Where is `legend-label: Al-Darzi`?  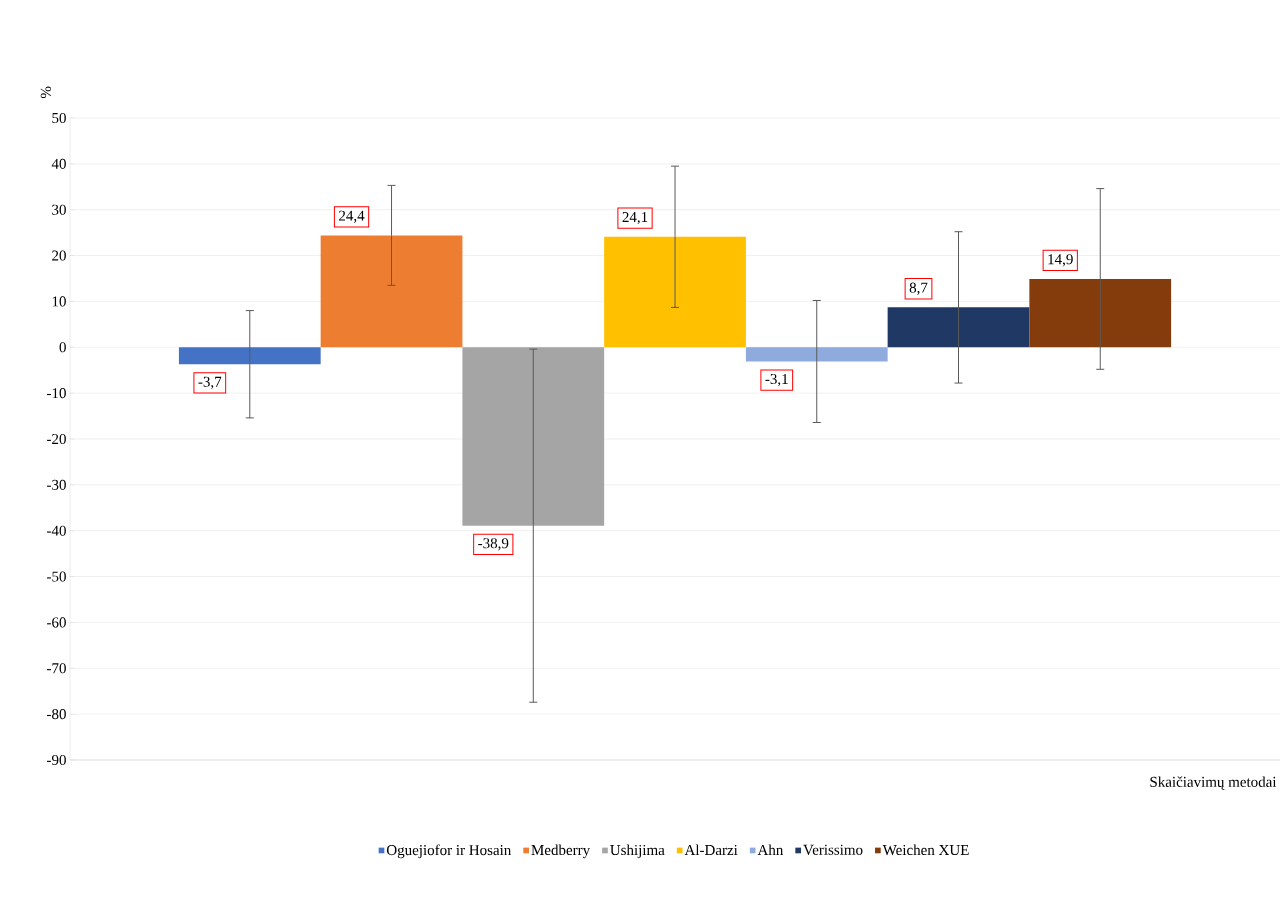
legend-label: Al-Darzi is located at coordinates (711, 850).